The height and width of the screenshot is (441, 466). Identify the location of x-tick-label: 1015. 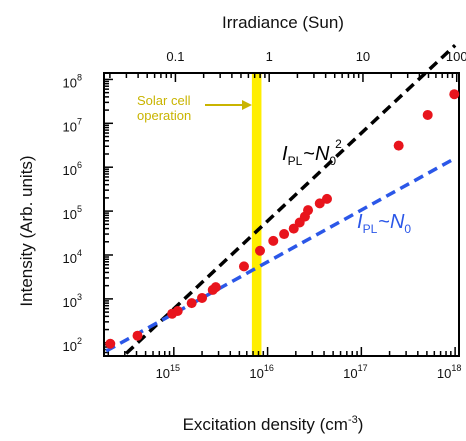
(168, 372).